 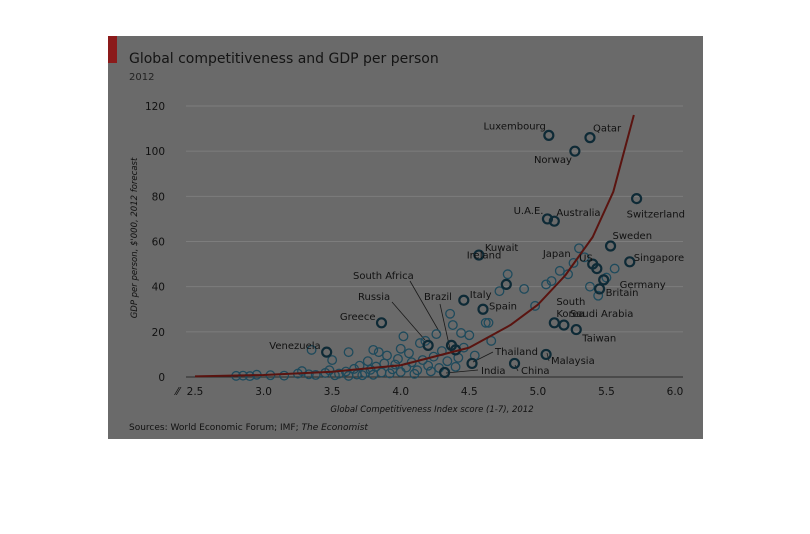 I want to click on point-label: Greece, so click(x=358, y=317).